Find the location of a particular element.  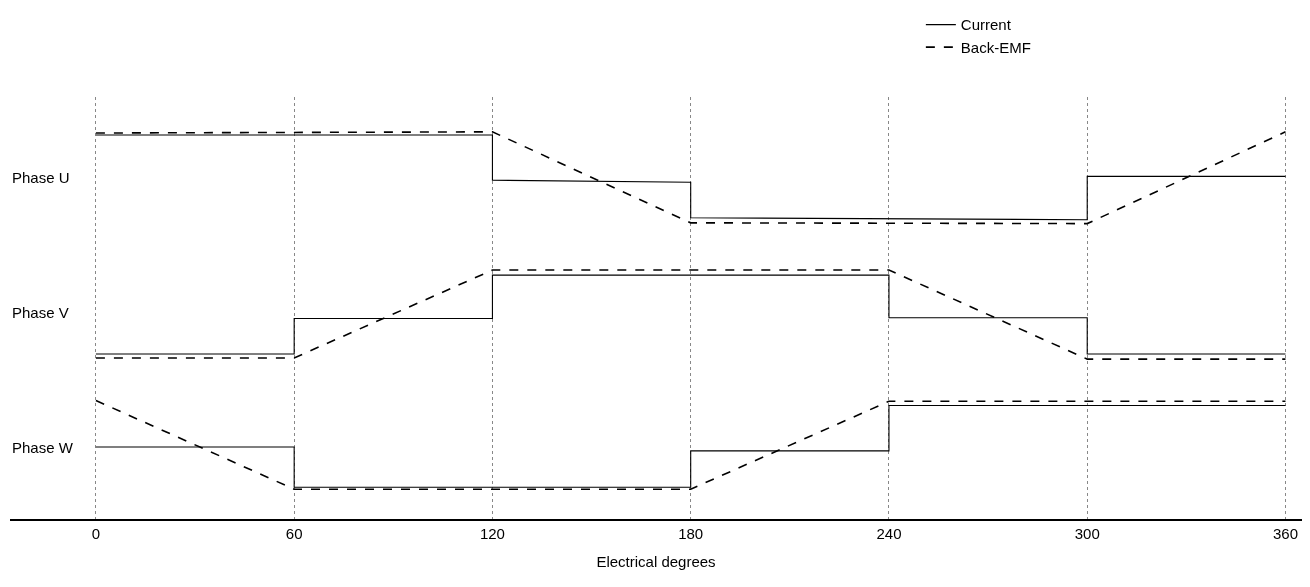

x-tick-label: 60 is located at coordinates (294, 533).